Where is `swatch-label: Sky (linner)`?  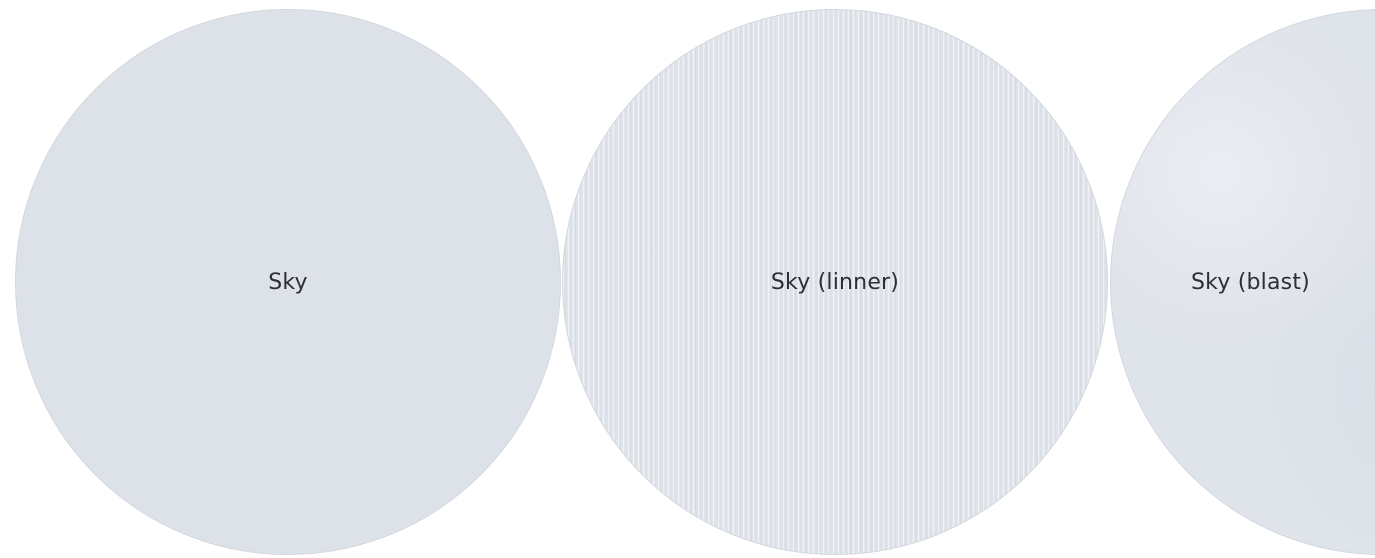 swatch-label: Sky (linner) is located at coordinates (835, 282).